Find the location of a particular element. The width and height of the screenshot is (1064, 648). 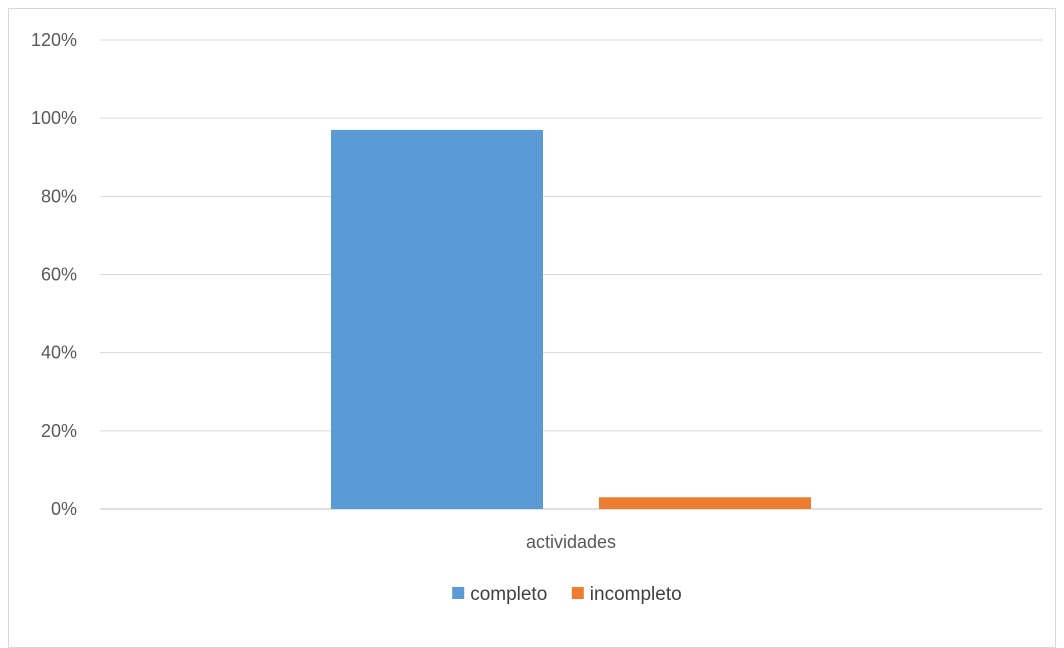

legend: completo incompleto is located at coordinates (567, 594).